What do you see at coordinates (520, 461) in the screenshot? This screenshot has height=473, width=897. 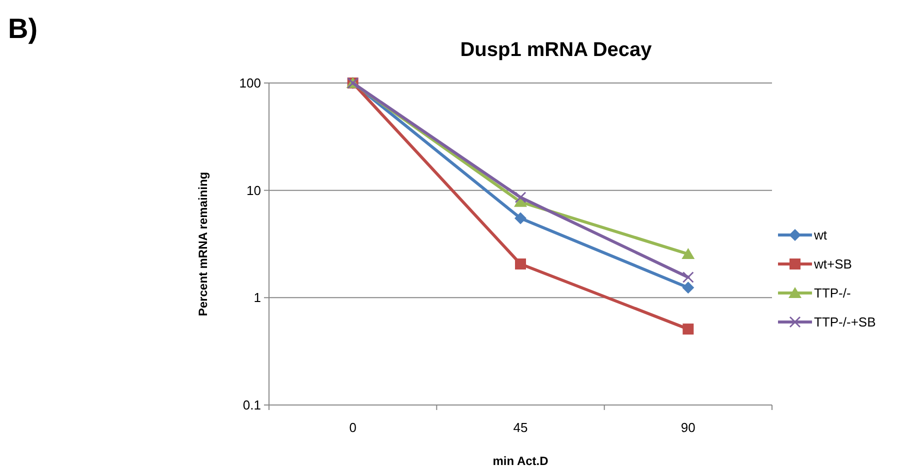 I see `x-axis-title: min Act.D` at bounding box center [520, 461].